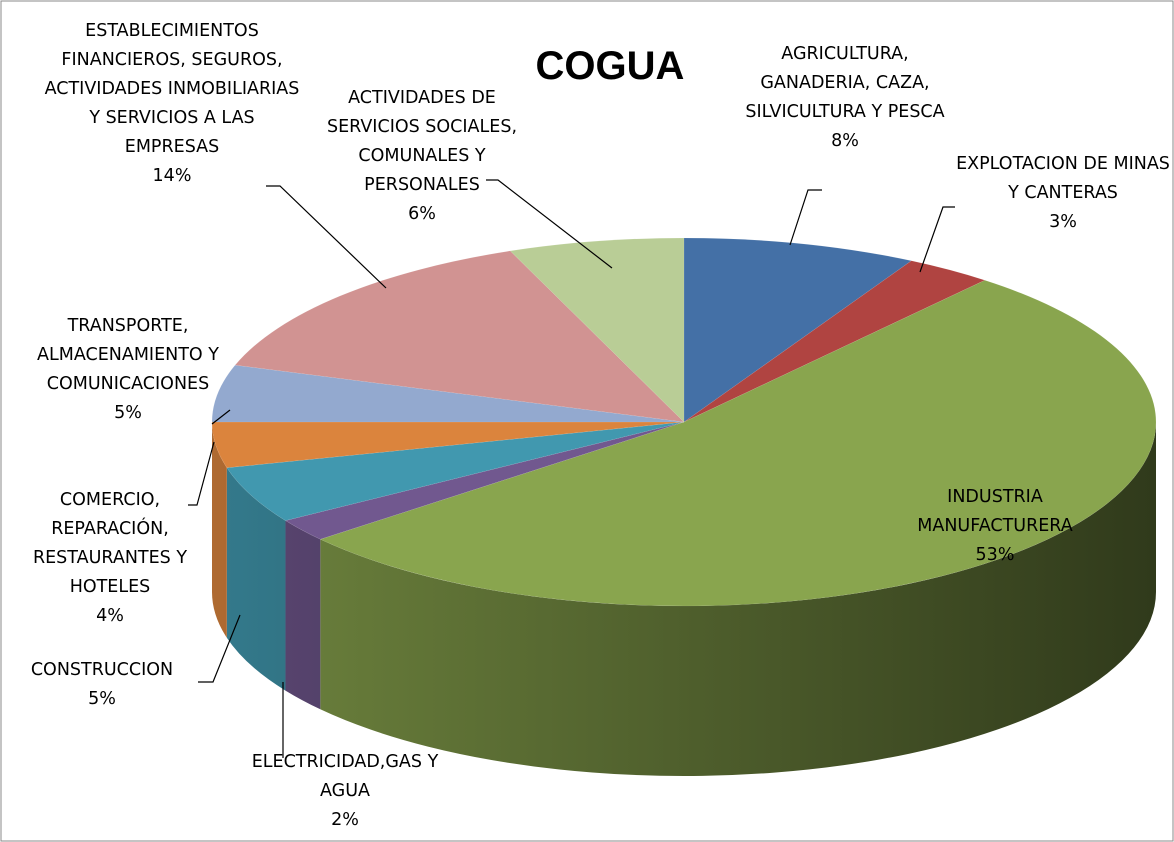 This screenshot has height=842, width=1174. I want to click on data-label: ELECTRICIDAD,GAS Y AGUA 2%, so click(345, 791).